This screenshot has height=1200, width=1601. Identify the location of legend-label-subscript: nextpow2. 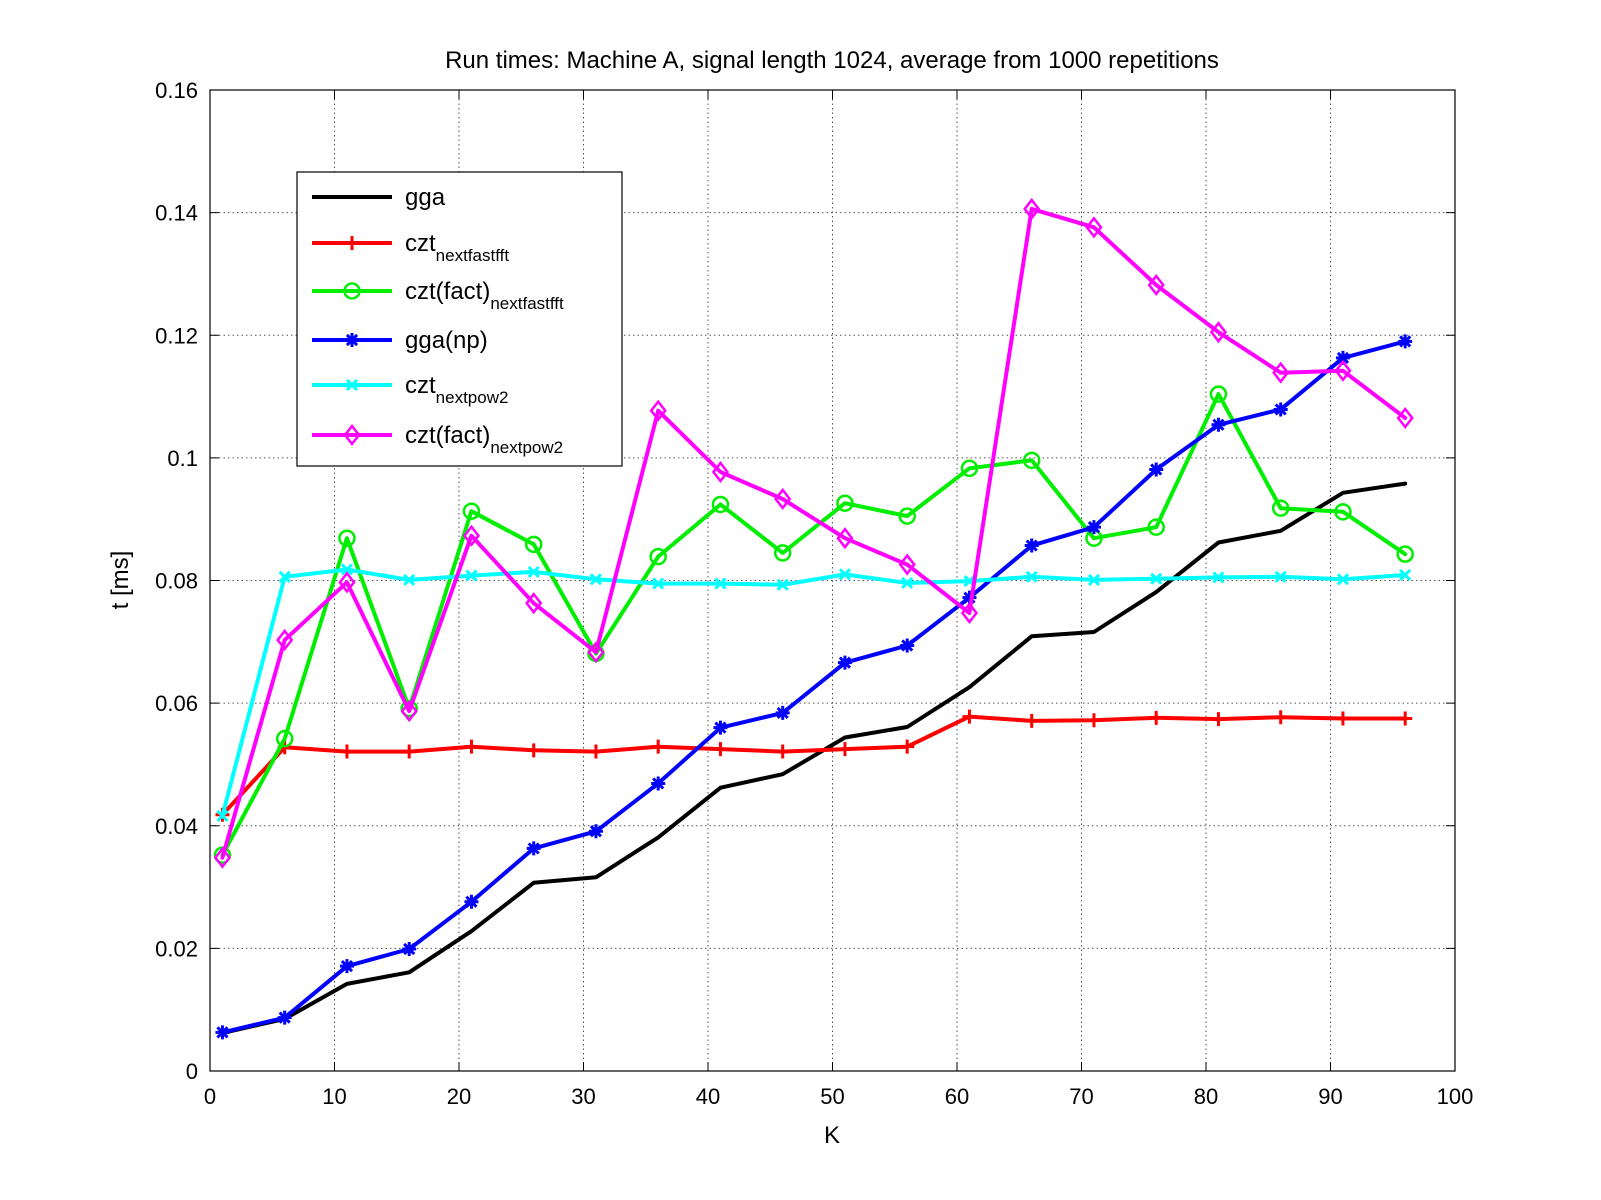
(472, 397).